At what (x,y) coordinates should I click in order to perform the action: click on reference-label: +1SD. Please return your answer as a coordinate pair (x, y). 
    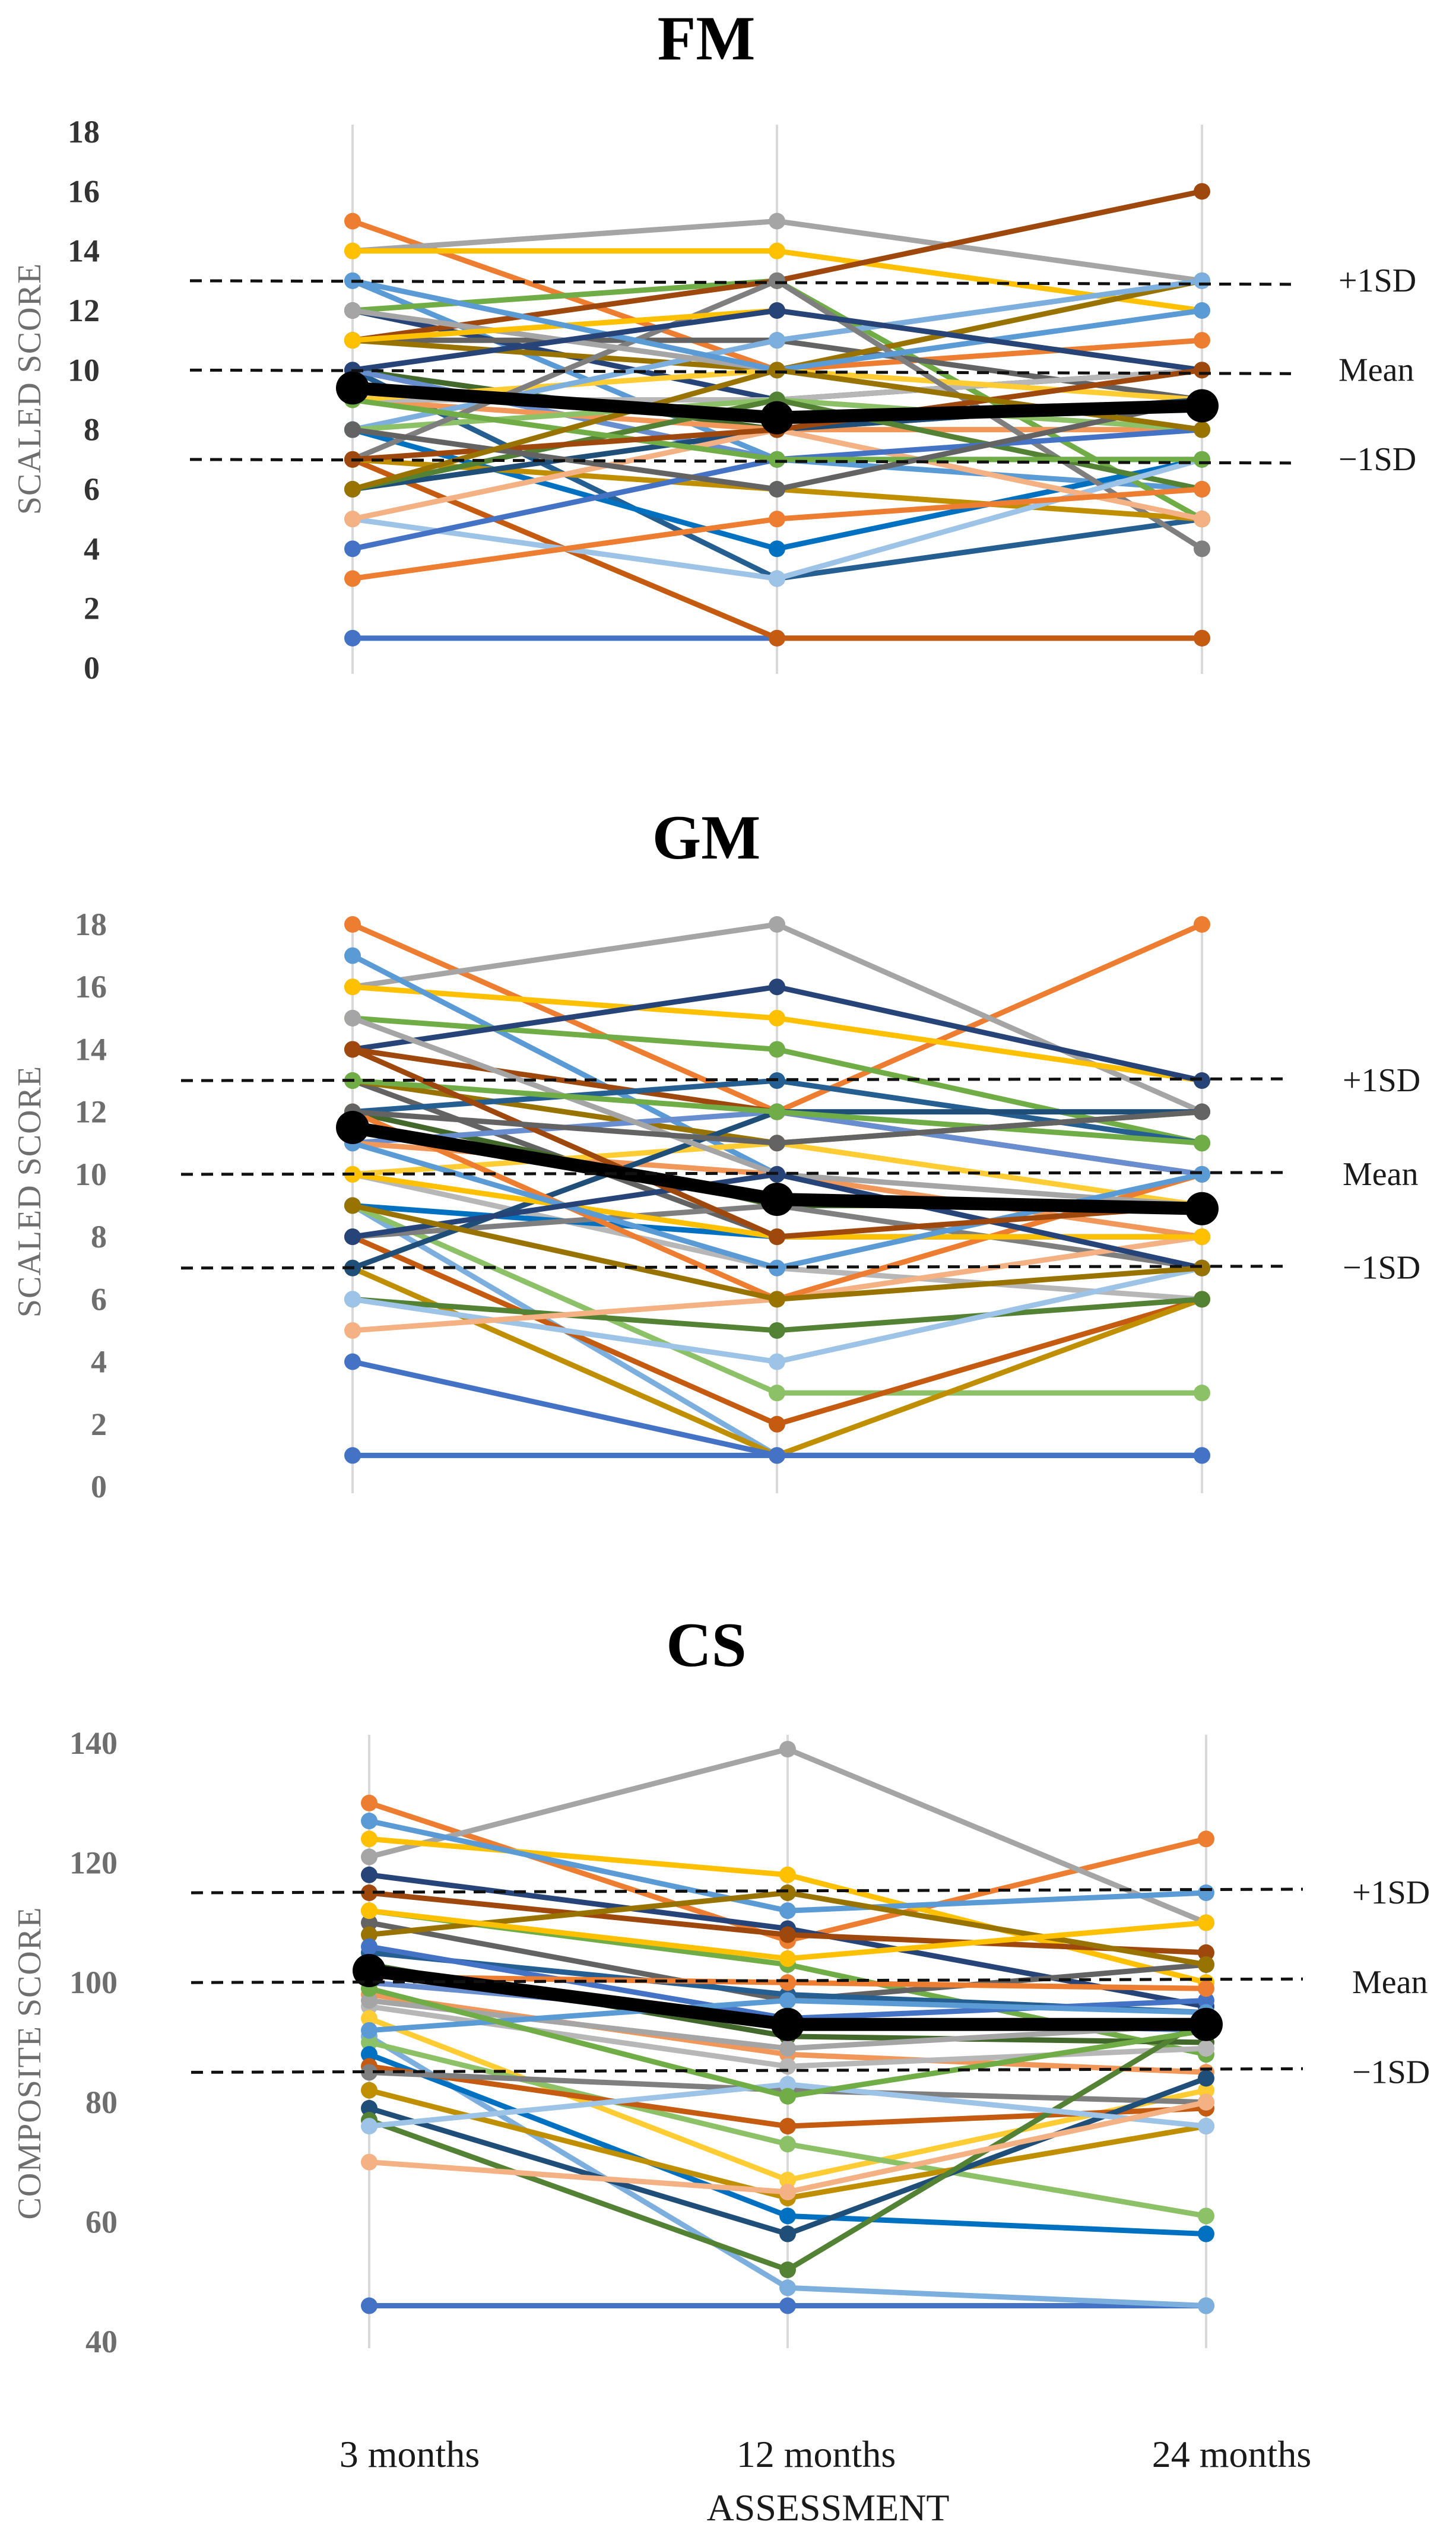
    Looking at the image, I should click on (1391, 1892).